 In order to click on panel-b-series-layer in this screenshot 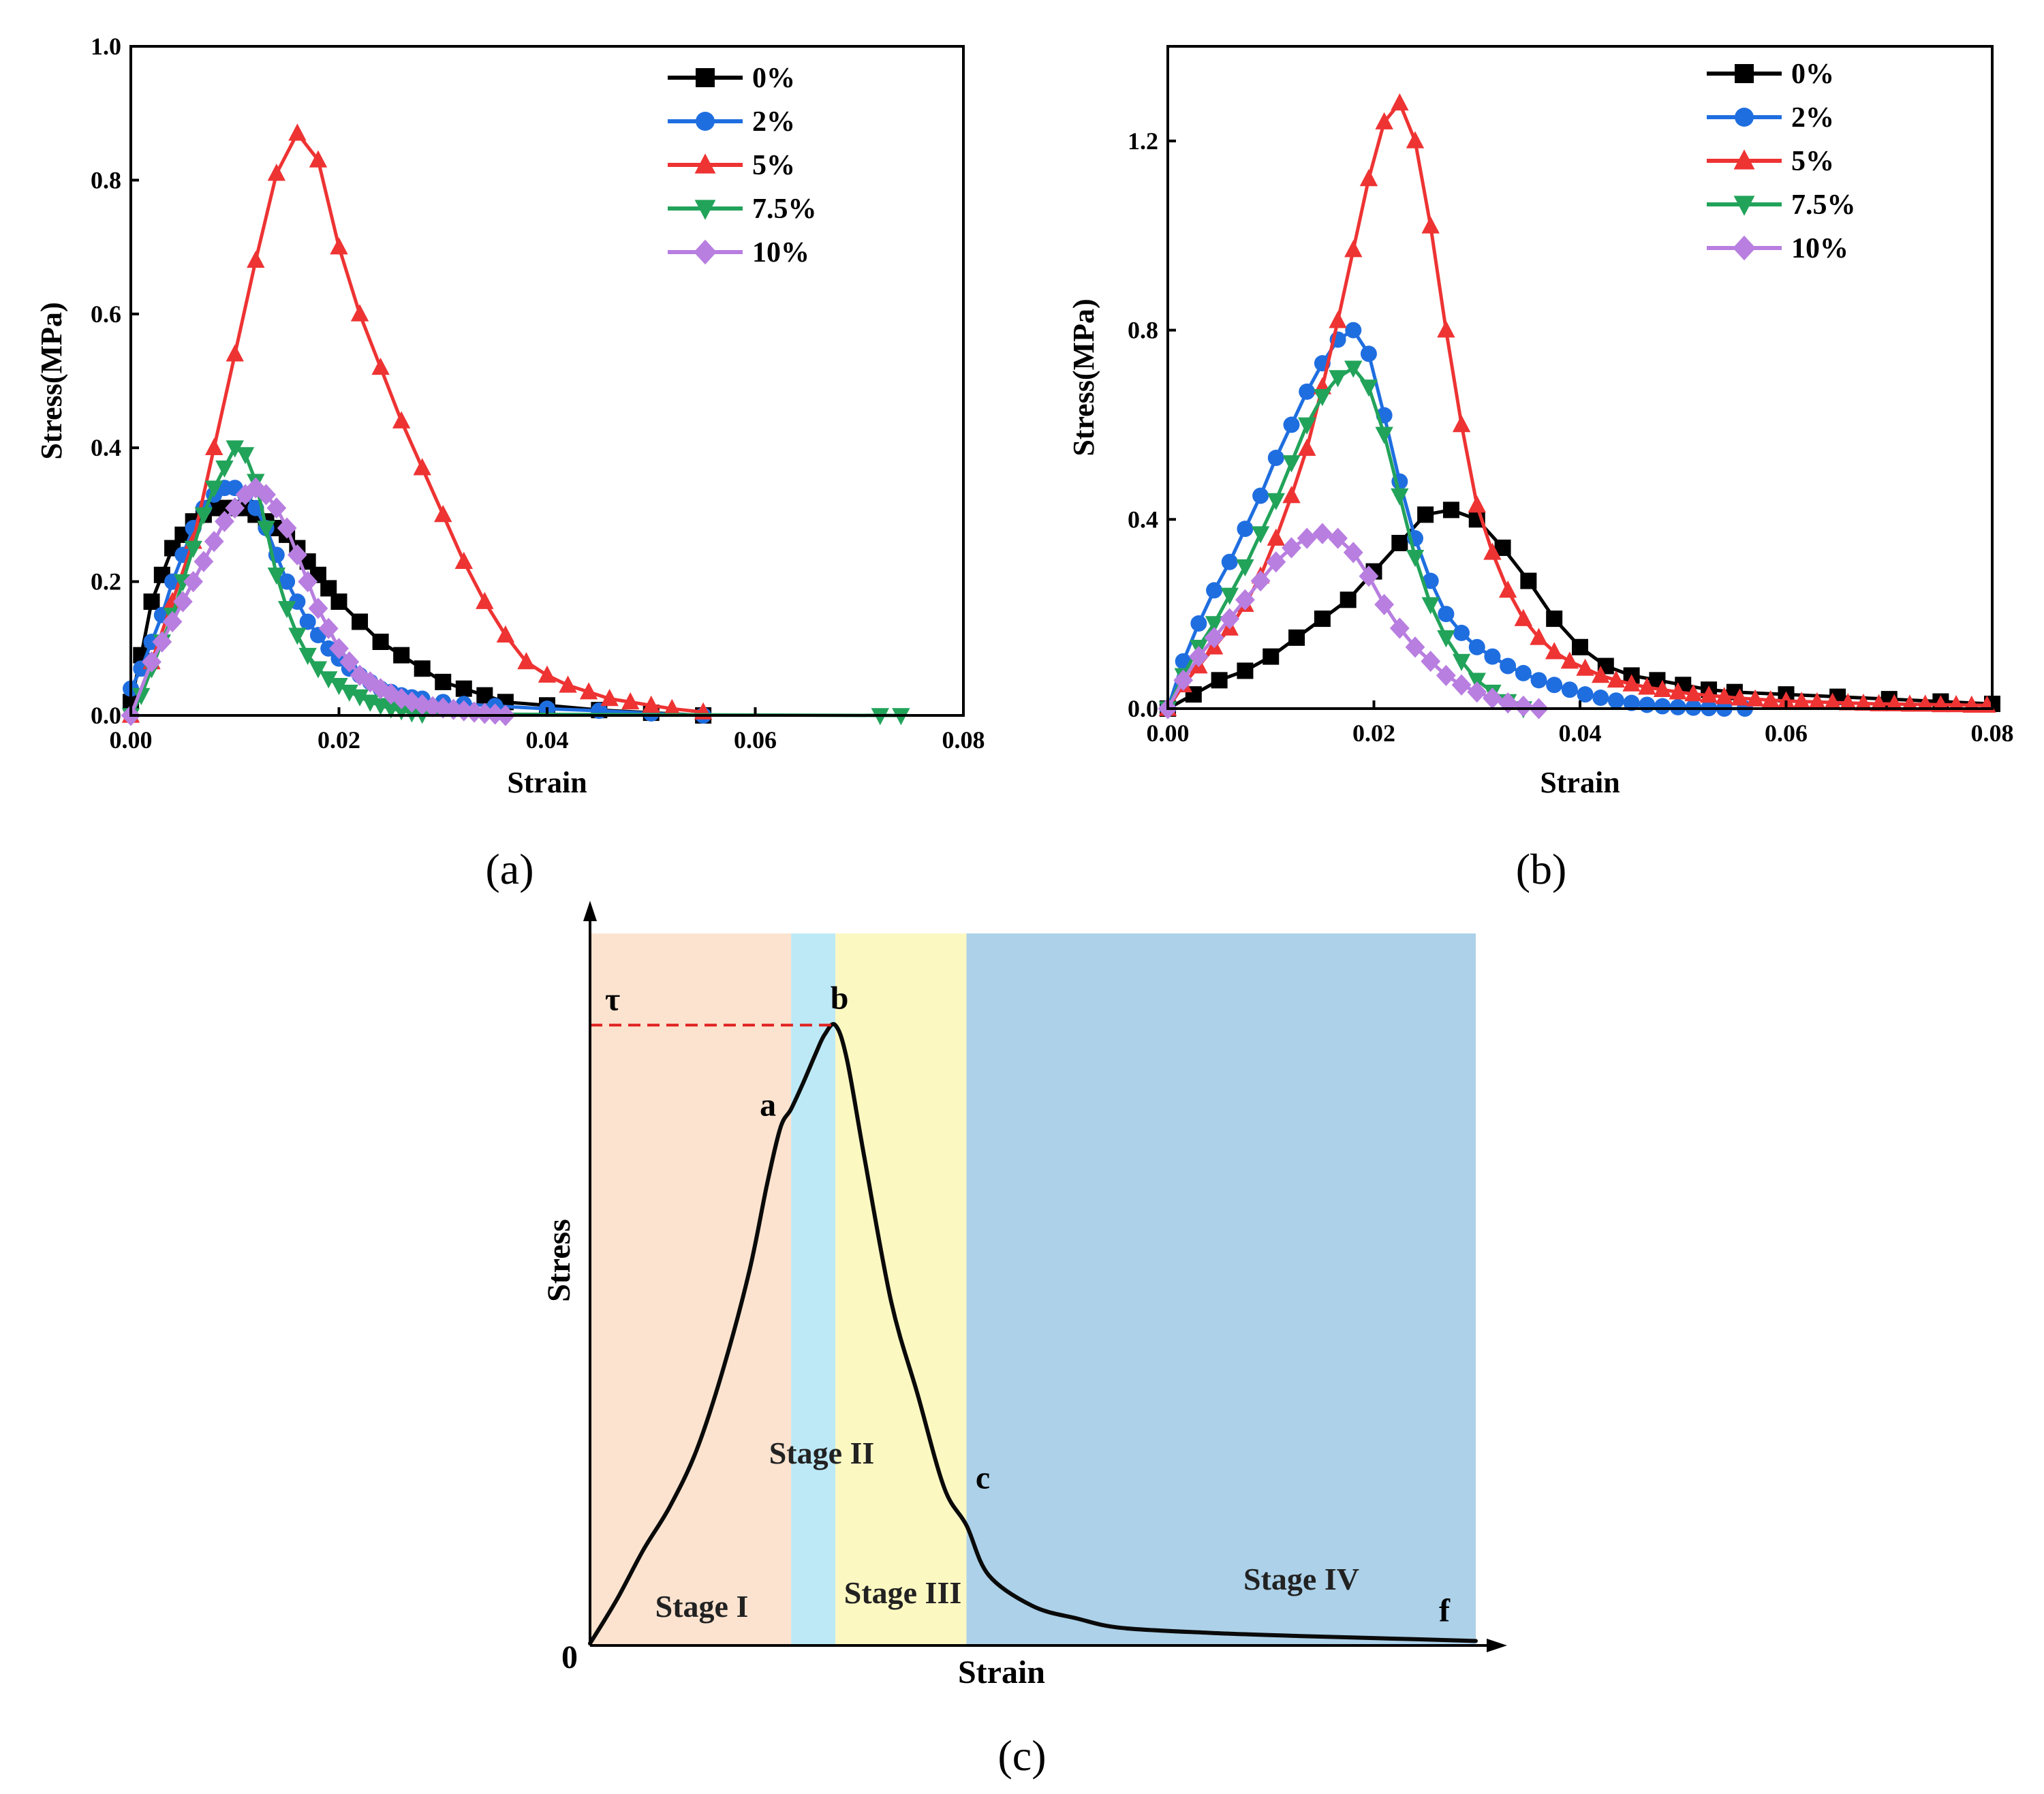, I will do `click(1579, 407)`.